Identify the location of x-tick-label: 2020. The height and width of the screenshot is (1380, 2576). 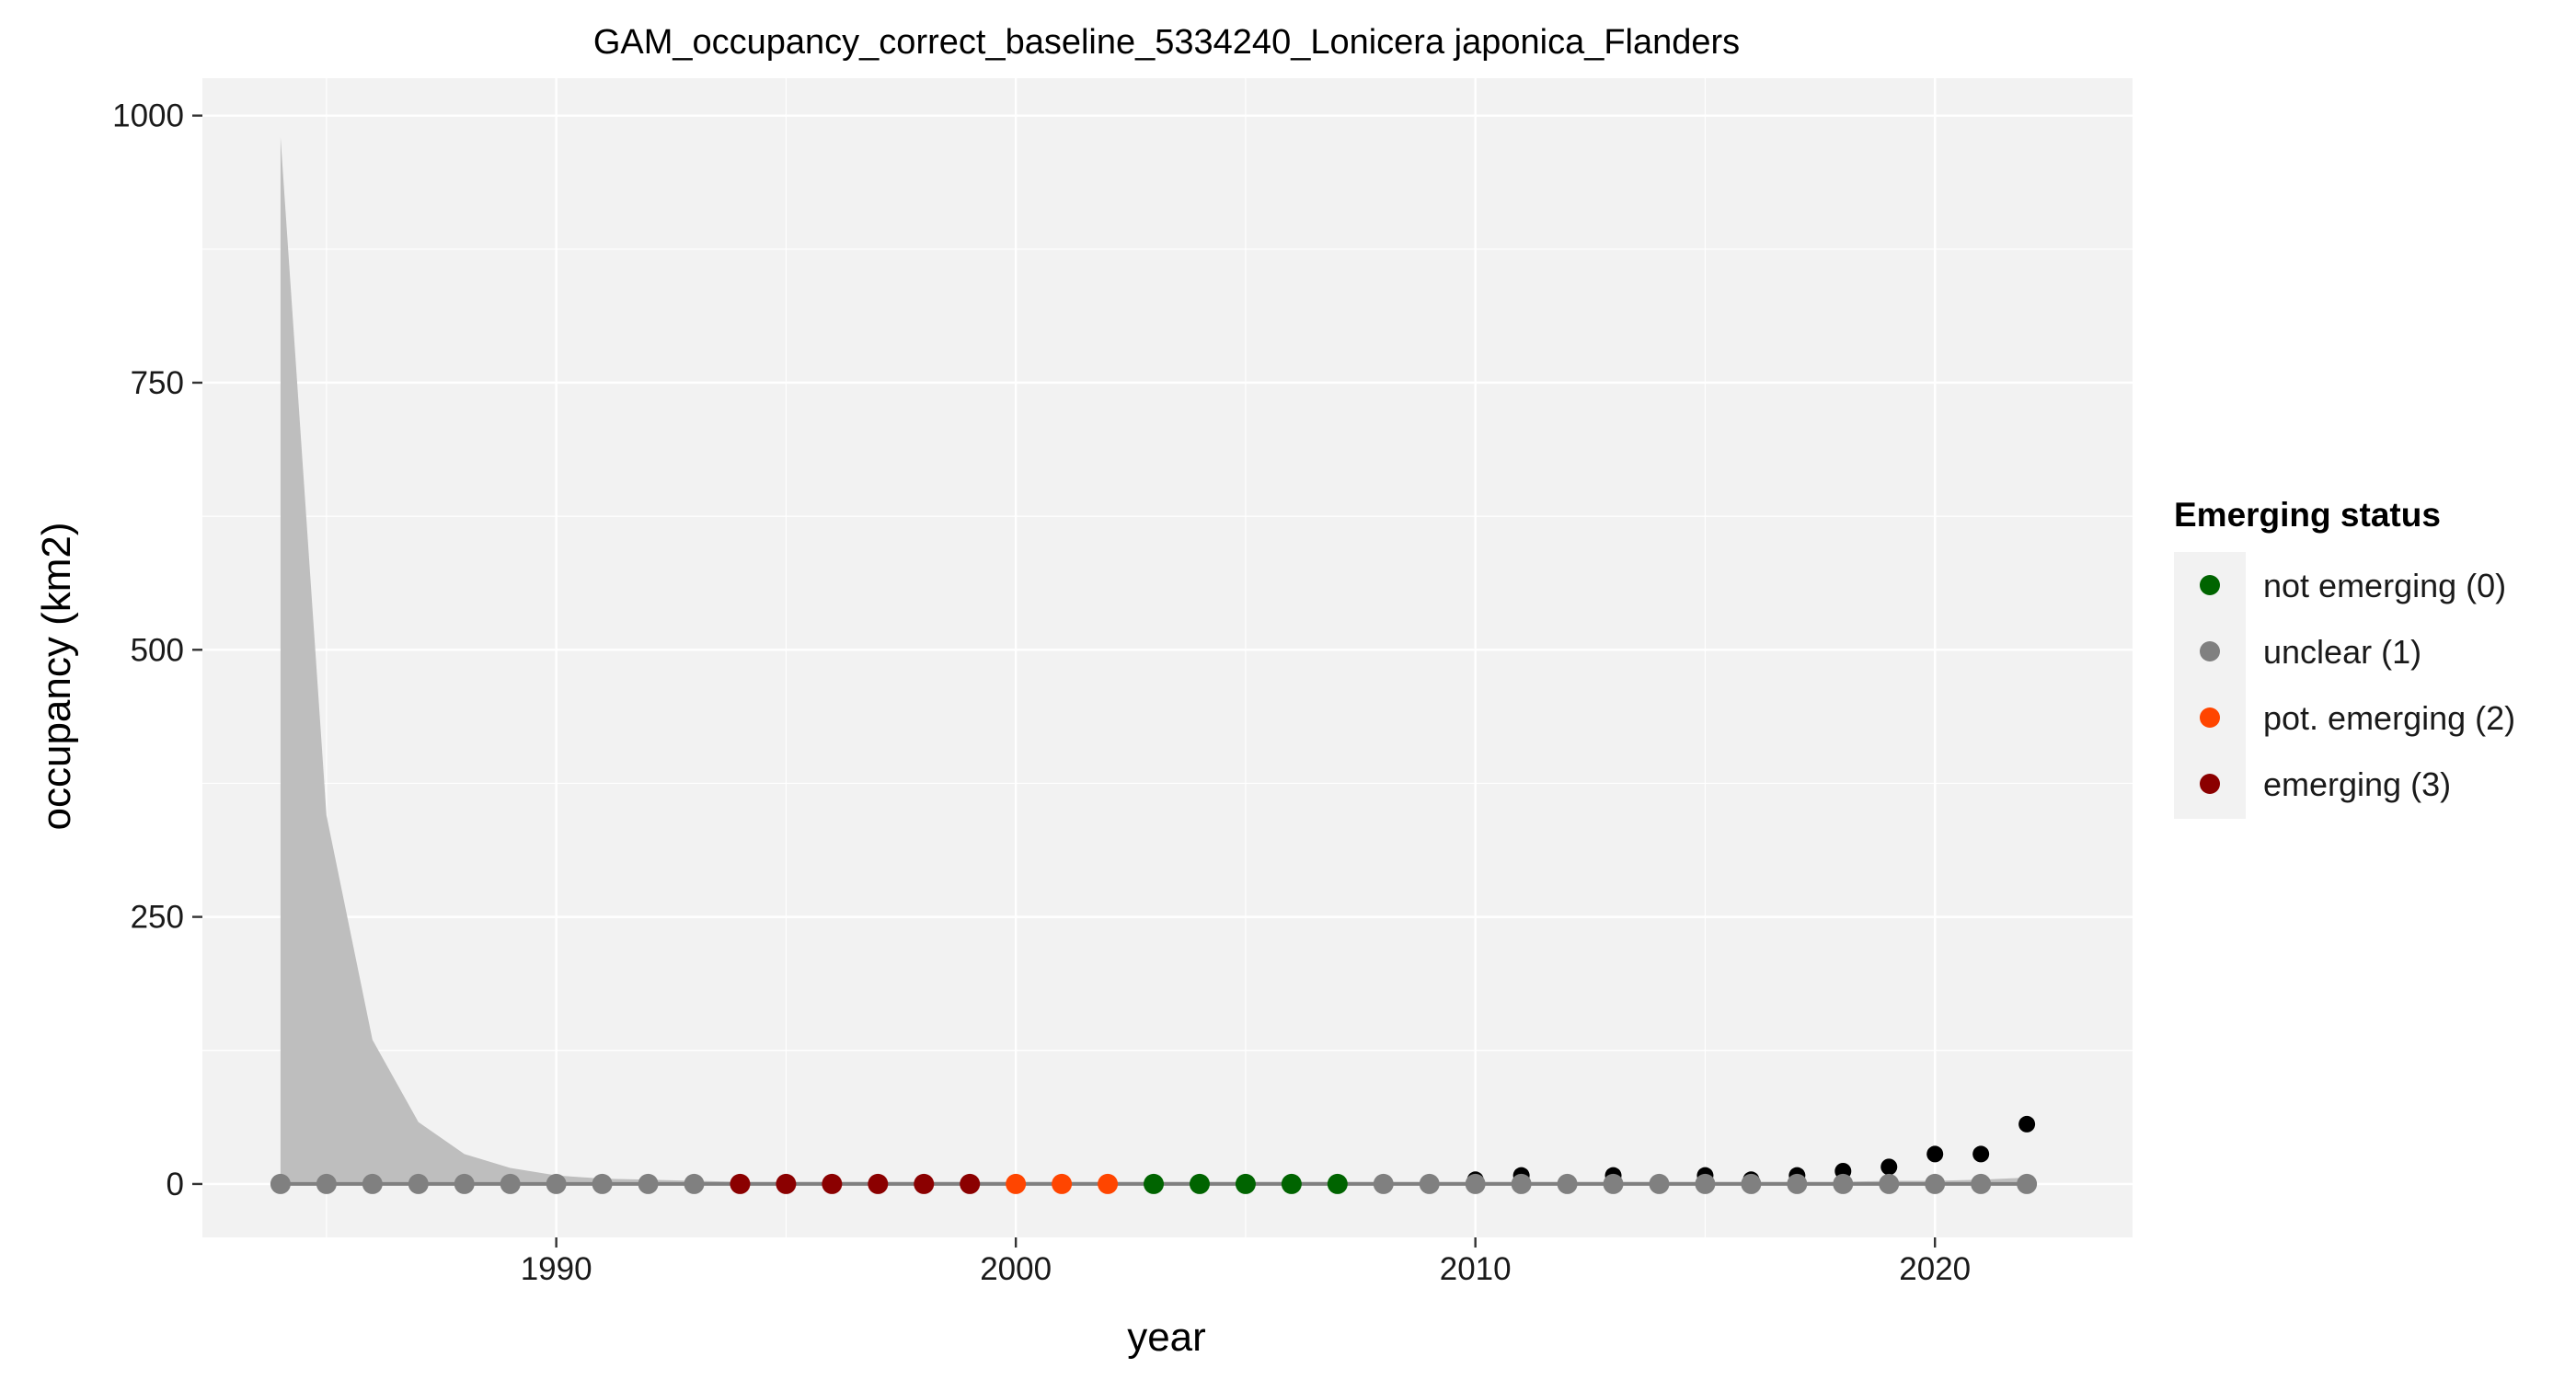
(1935, 1269).